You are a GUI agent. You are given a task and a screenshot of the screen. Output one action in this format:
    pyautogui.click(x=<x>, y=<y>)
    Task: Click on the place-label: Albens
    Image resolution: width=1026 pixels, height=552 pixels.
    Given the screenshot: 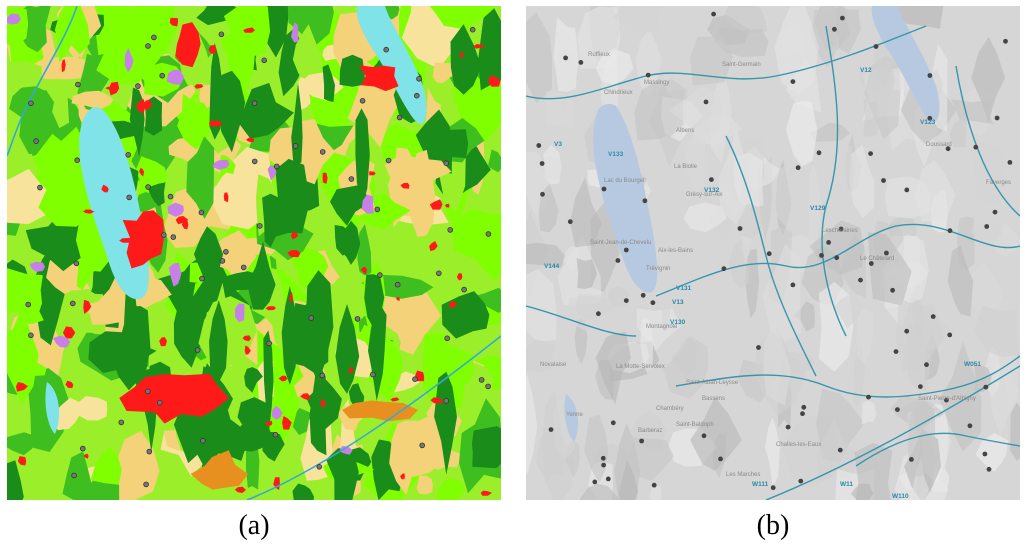 What is the action you would take?
    pyautogui.click(x=685, y=131)
    